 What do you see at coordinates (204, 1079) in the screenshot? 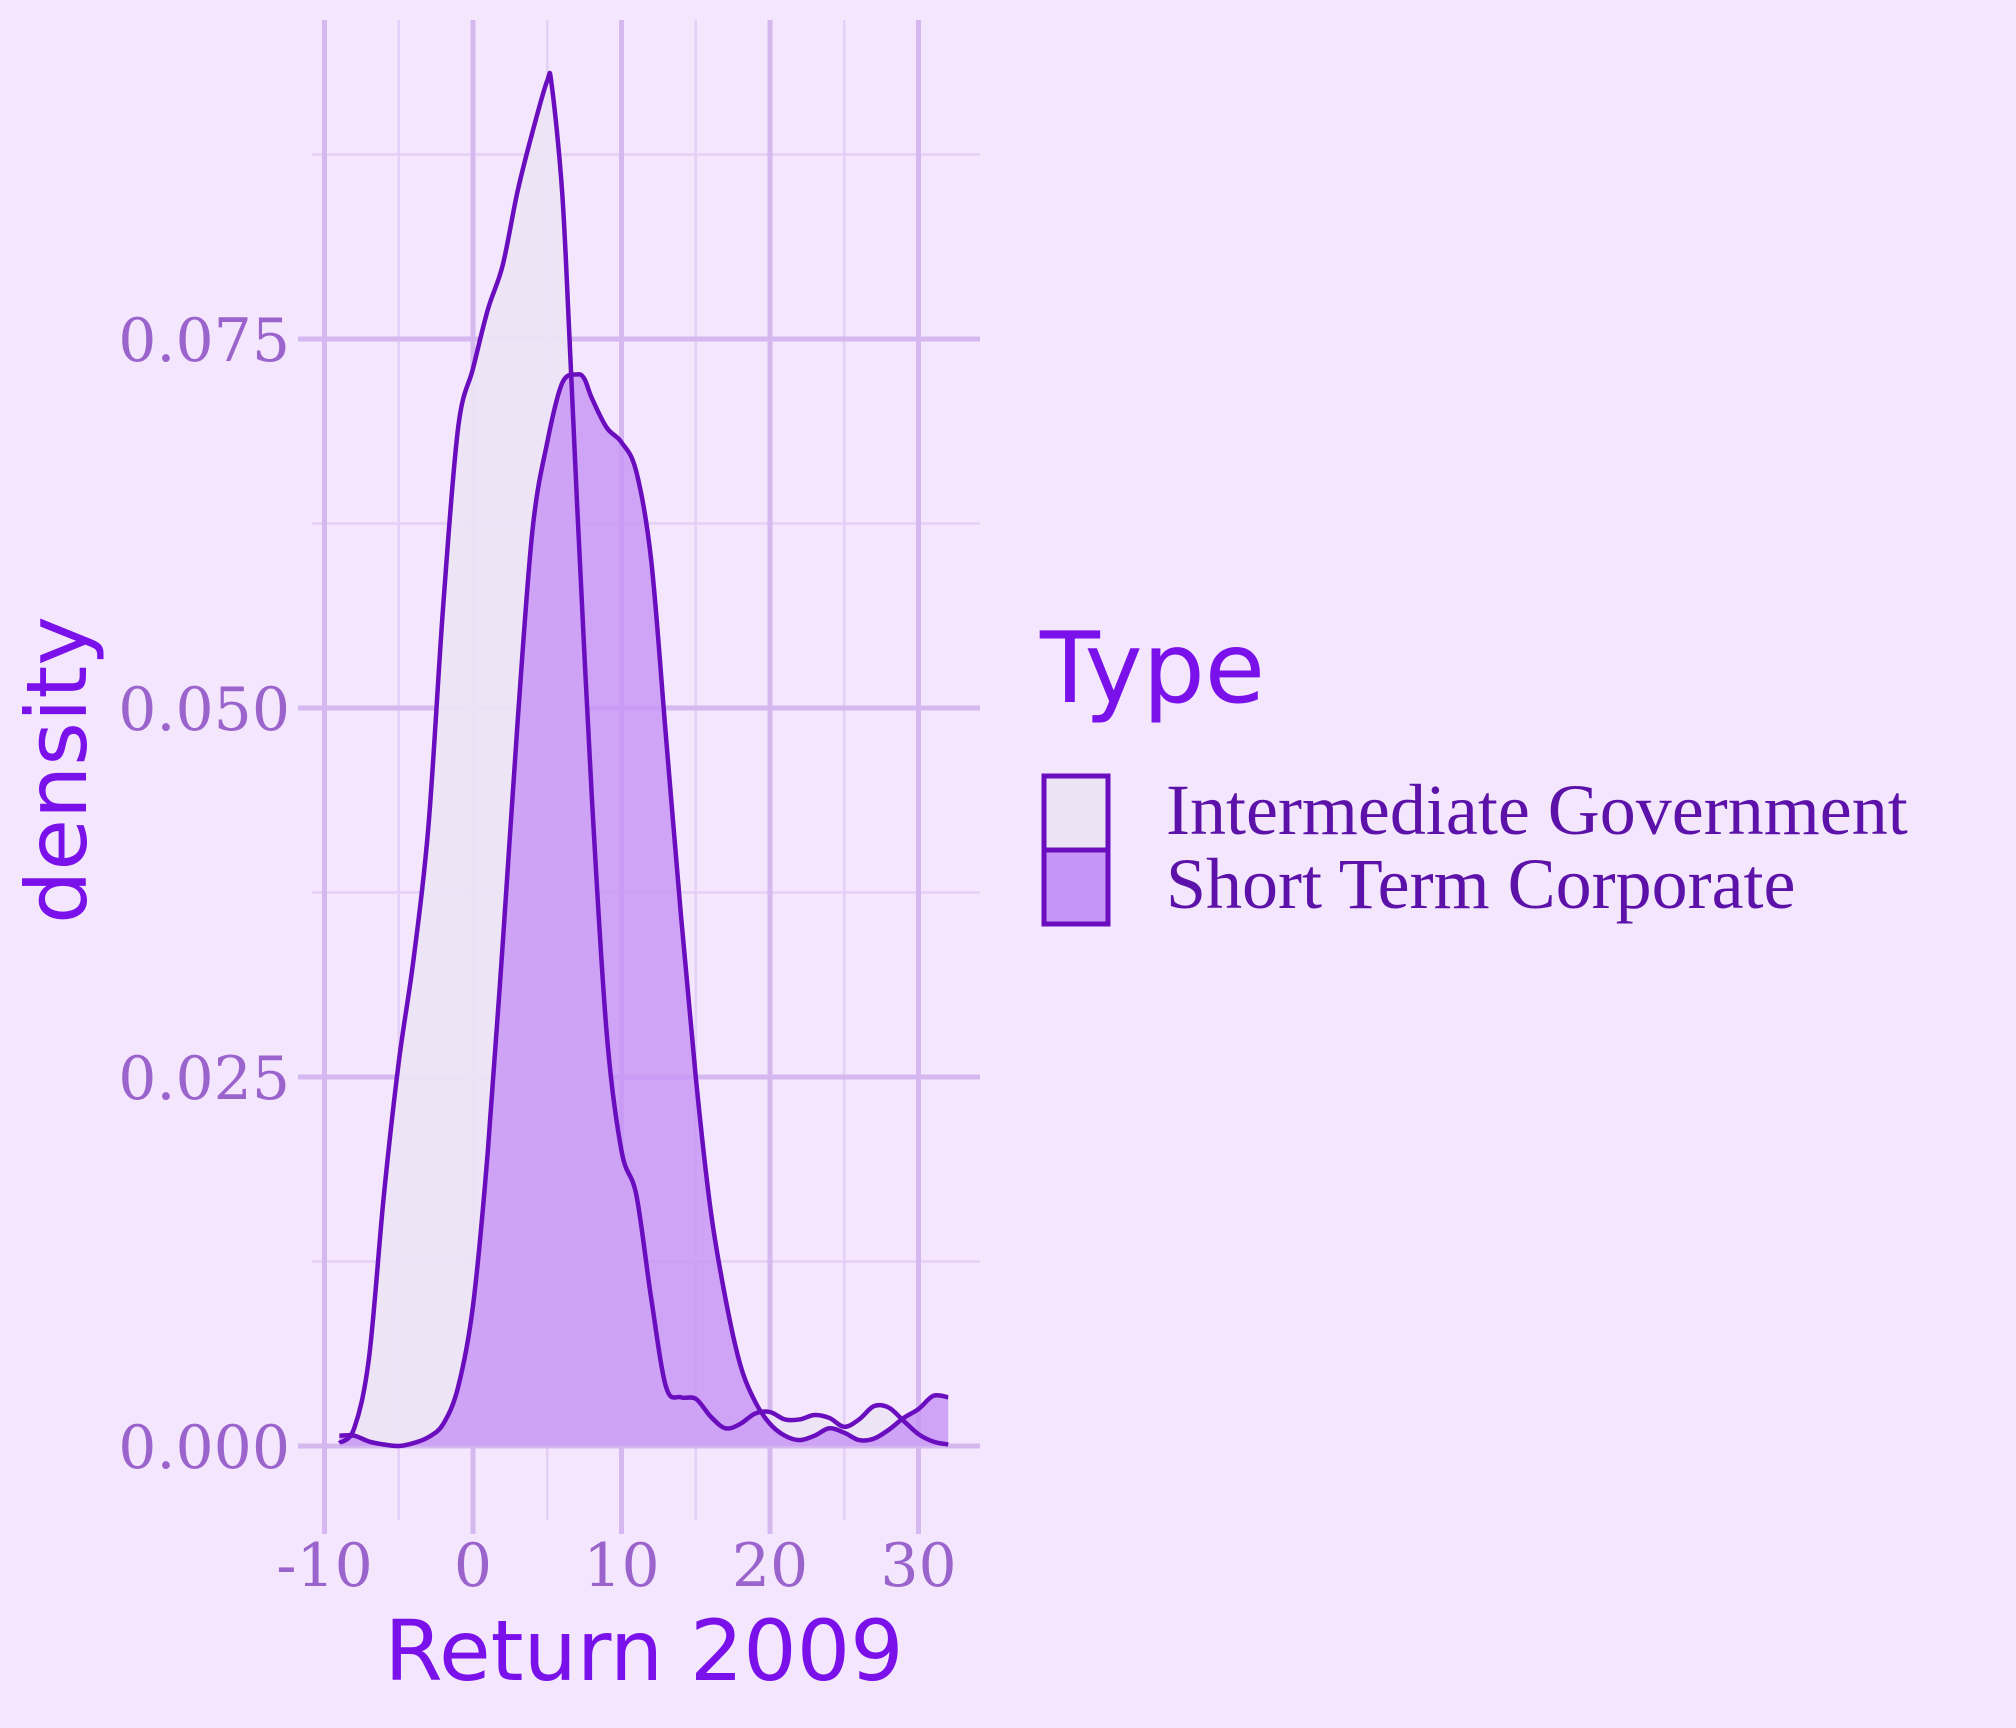
I see `y-tick-label: 0.025` at bounding box center [204, 1079].